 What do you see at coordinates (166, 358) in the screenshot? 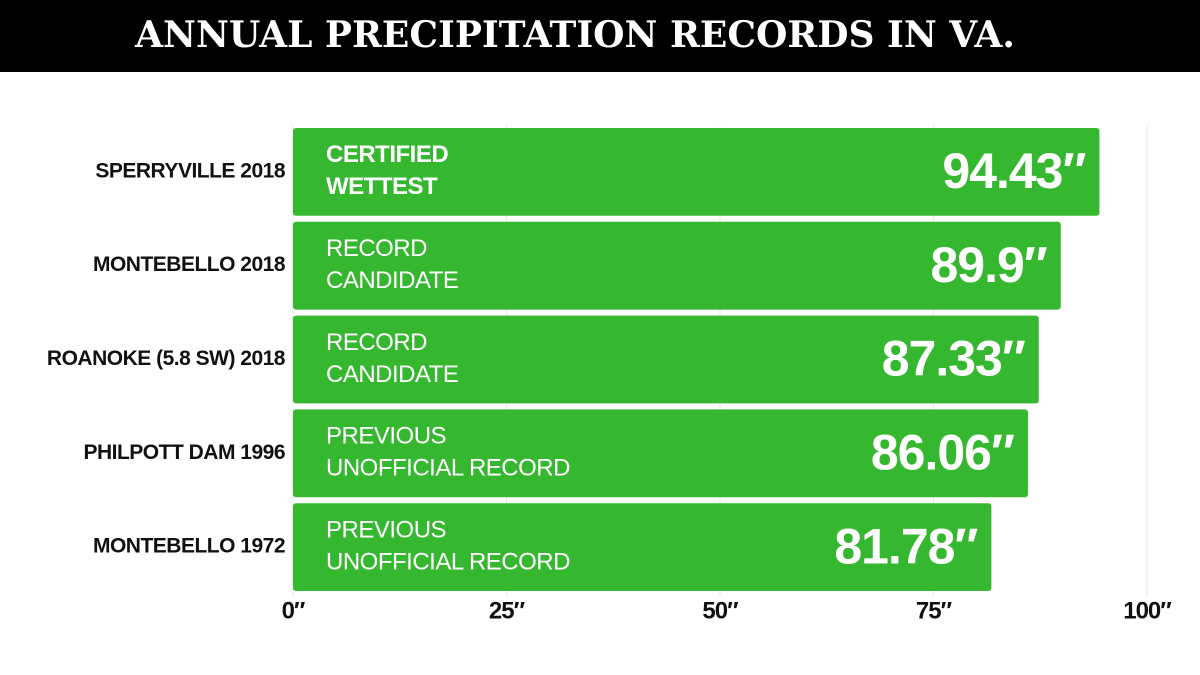
I see `category-label: ROANOKE (5.8 SW) 2018` at bounding box center [166, 358].